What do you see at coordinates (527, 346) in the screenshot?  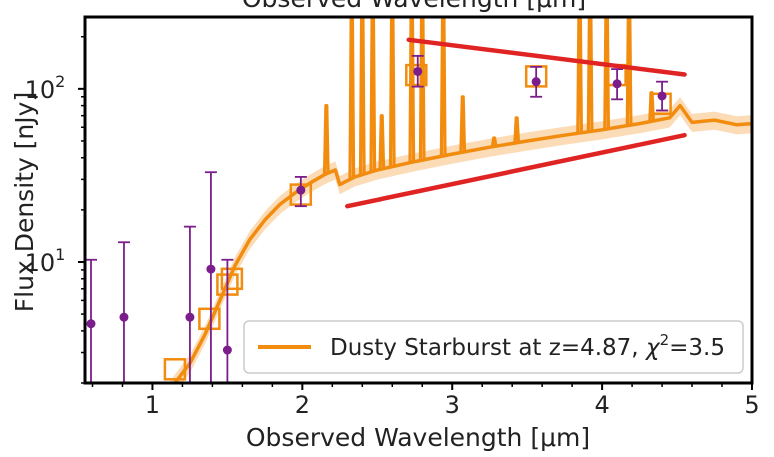 I see `legend-label: Dusty Starburst at z=4.87, χ2=3.5` at bounding box center [527, 346].